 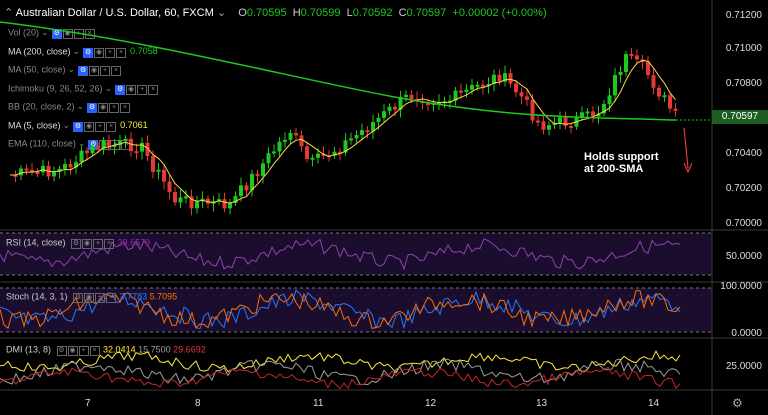 I want to click on dmi-value-3: 29.6692, so click(x=189, y=349).